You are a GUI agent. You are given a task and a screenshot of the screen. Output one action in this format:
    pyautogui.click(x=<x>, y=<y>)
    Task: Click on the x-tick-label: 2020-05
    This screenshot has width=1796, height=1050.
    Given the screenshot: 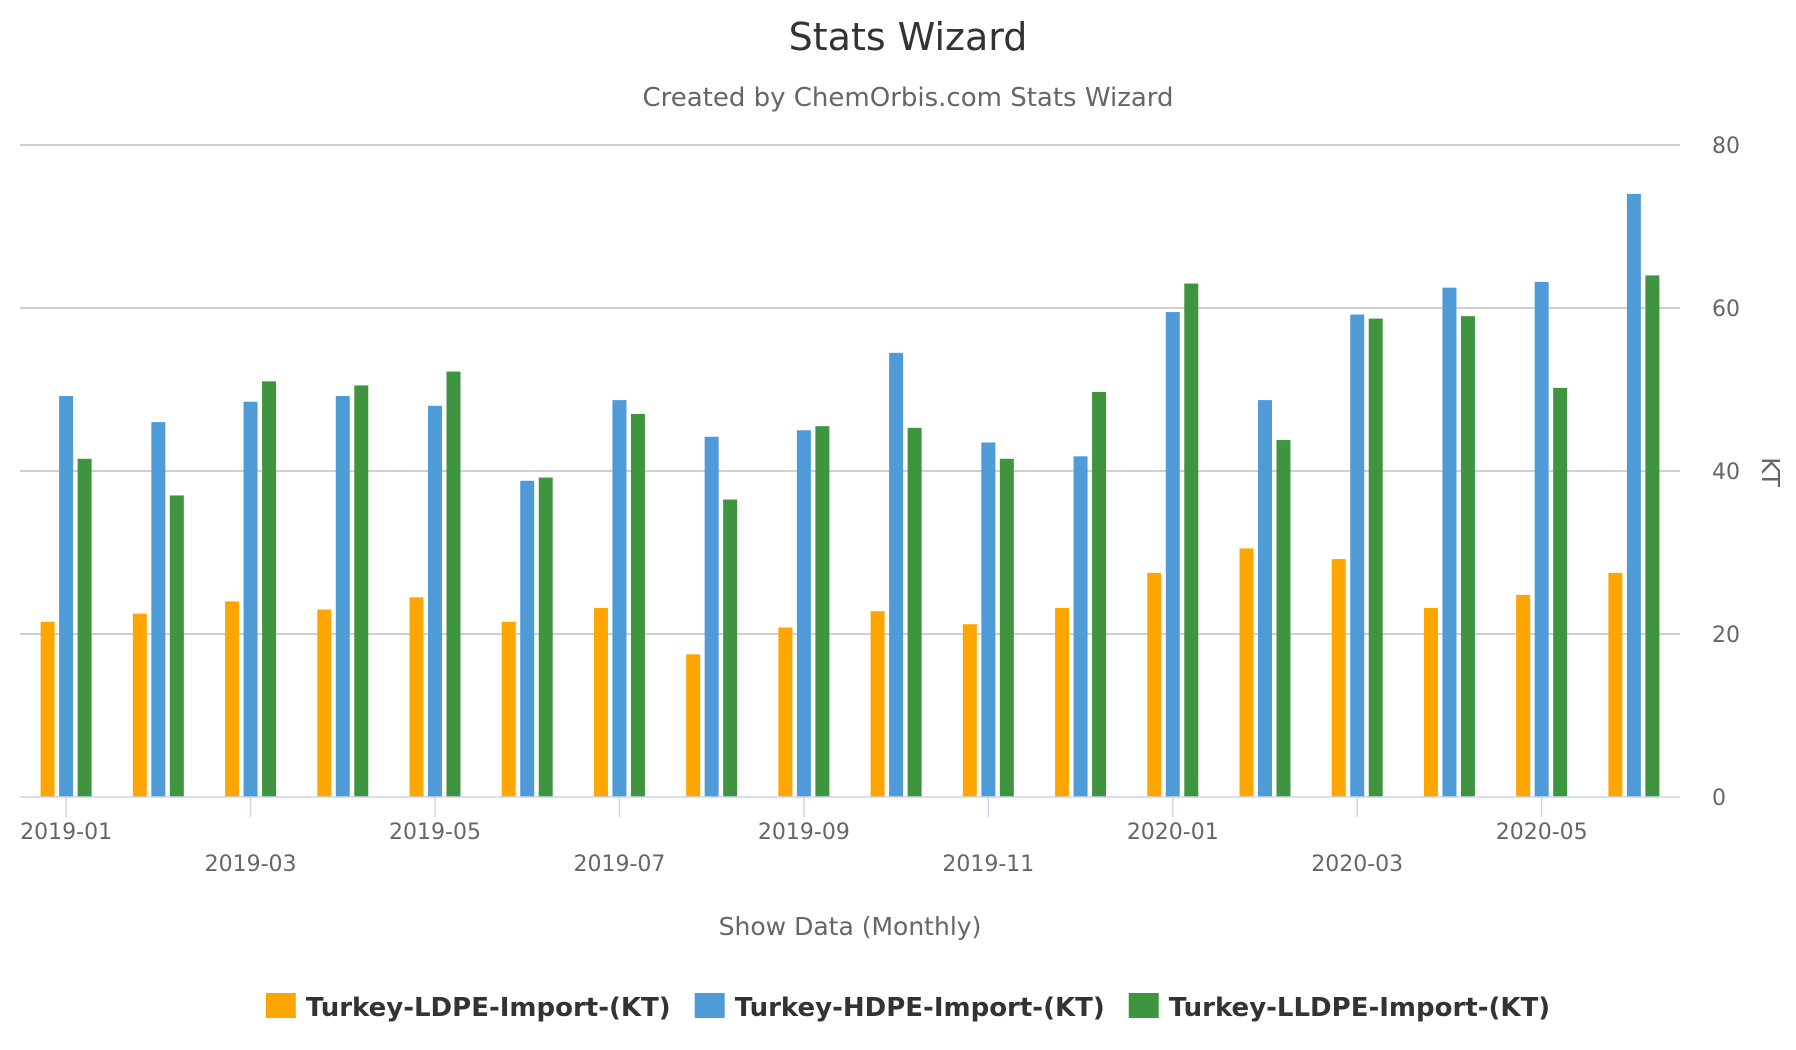 What is the action you would take?
    pyautogui.click(x=1542, y=832)
    